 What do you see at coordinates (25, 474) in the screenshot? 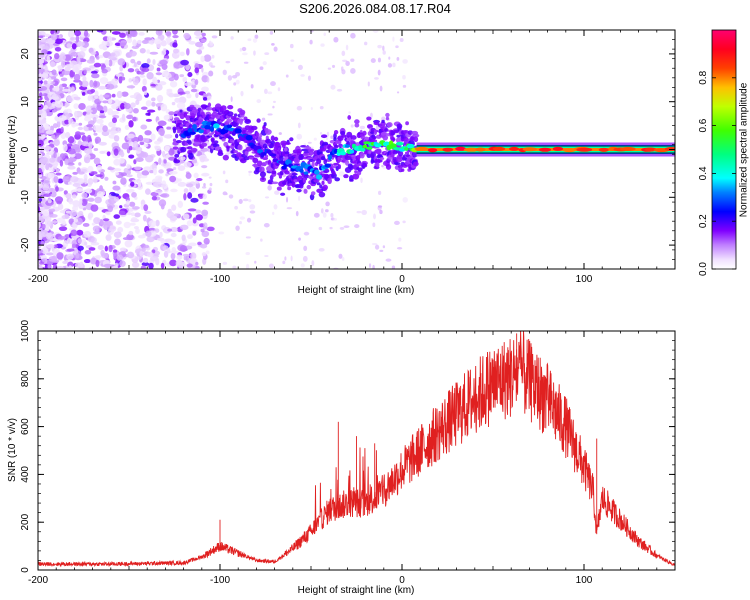
I see `snr-ytick-label: 400` at bounding box center [25, 474].